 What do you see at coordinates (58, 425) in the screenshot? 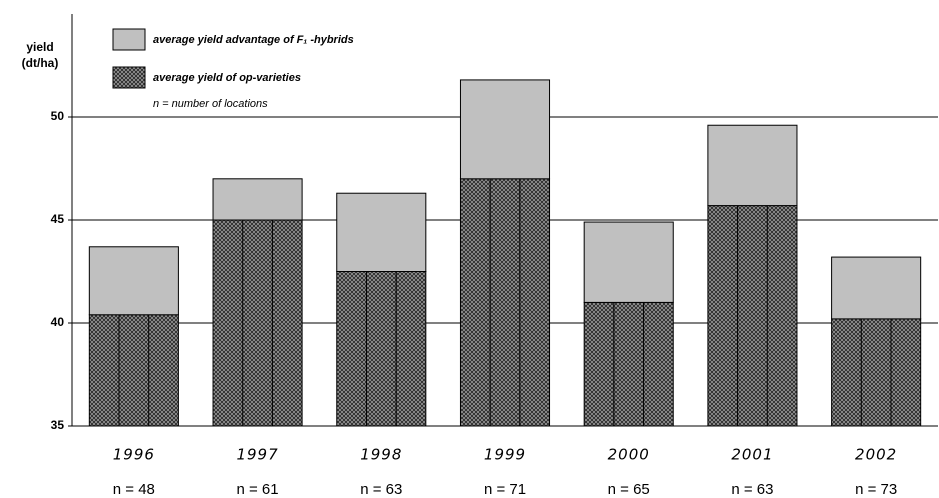
I see `y-tick-label: 35` at bounding box center [58, 425].